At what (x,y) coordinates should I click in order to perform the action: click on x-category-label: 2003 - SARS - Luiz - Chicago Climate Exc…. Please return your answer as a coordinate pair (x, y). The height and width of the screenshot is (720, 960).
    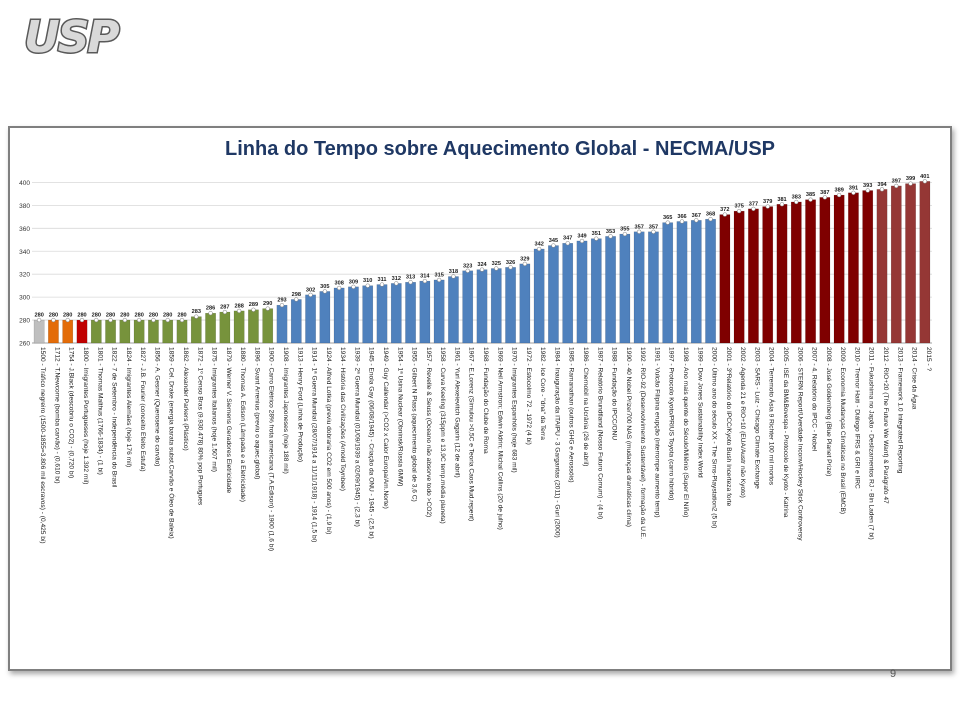
    Looking at the image, I should click on (756, 418).